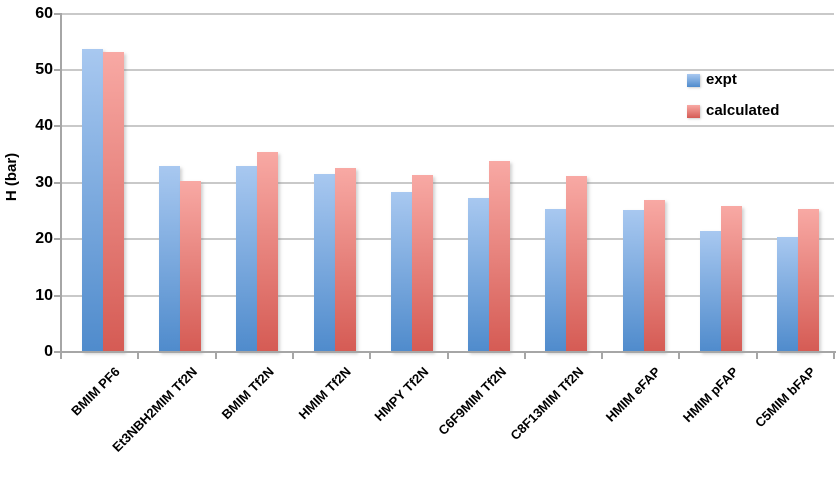  I want to click on bar-calculated-hmim-efap, so click(654, 275).